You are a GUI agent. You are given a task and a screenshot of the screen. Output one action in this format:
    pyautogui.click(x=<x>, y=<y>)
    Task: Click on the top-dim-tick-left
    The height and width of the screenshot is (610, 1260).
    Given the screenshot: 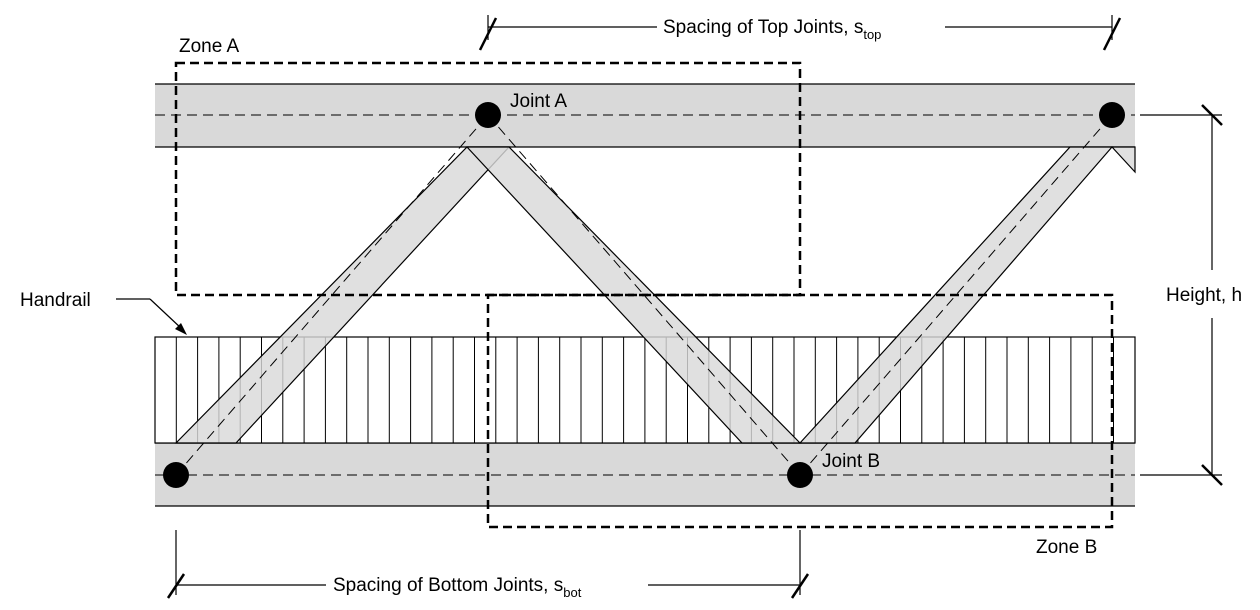 What is the action you would take?
    pyautogui.click(x=488, y=34)
    